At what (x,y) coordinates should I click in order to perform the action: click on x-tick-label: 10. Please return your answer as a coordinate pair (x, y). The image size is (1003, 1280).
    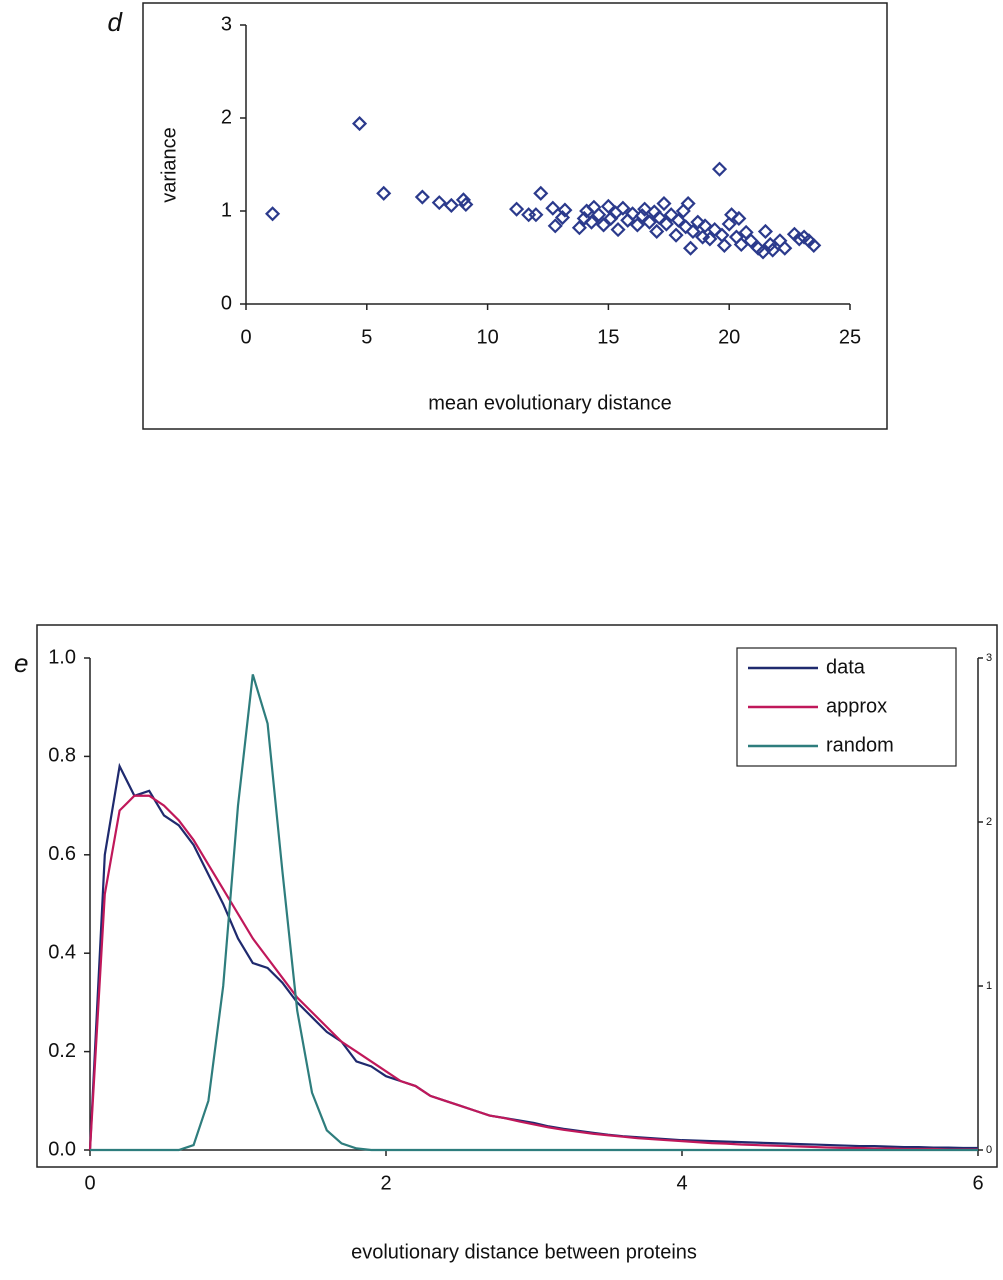
    Looking at the image, I should click on (487, 337).